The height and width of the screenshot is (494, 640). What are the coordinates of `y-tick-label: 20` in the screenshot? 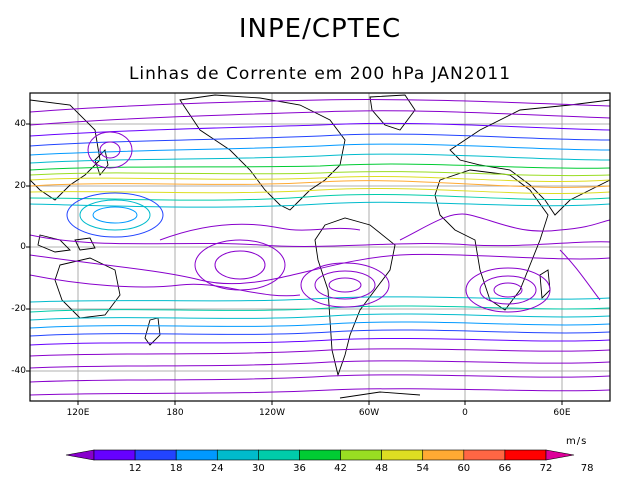 It's located at (20, 186).